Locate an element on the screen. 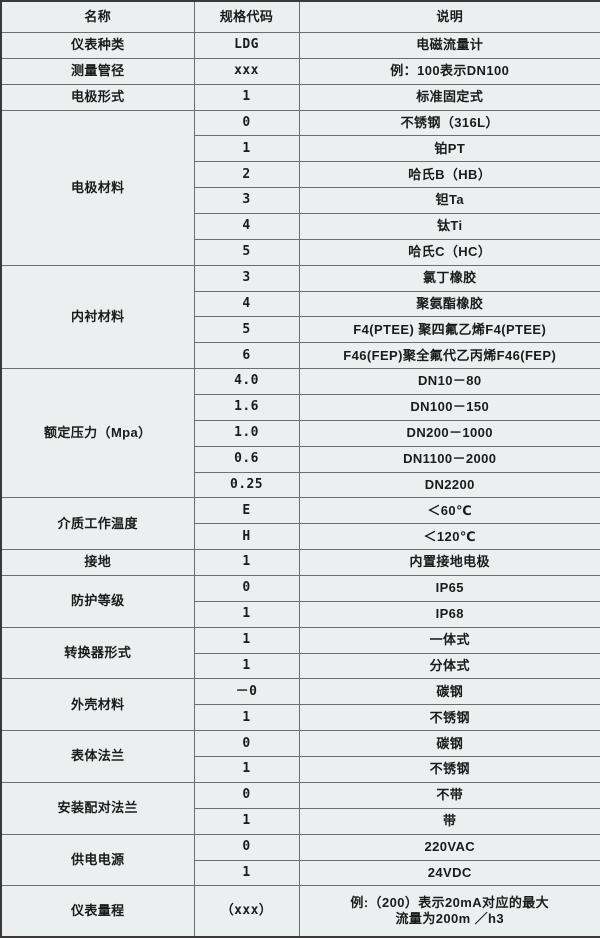 This screenshot has width=600, height=938. spec-code-cell: E is located at coordinates (246, 511).